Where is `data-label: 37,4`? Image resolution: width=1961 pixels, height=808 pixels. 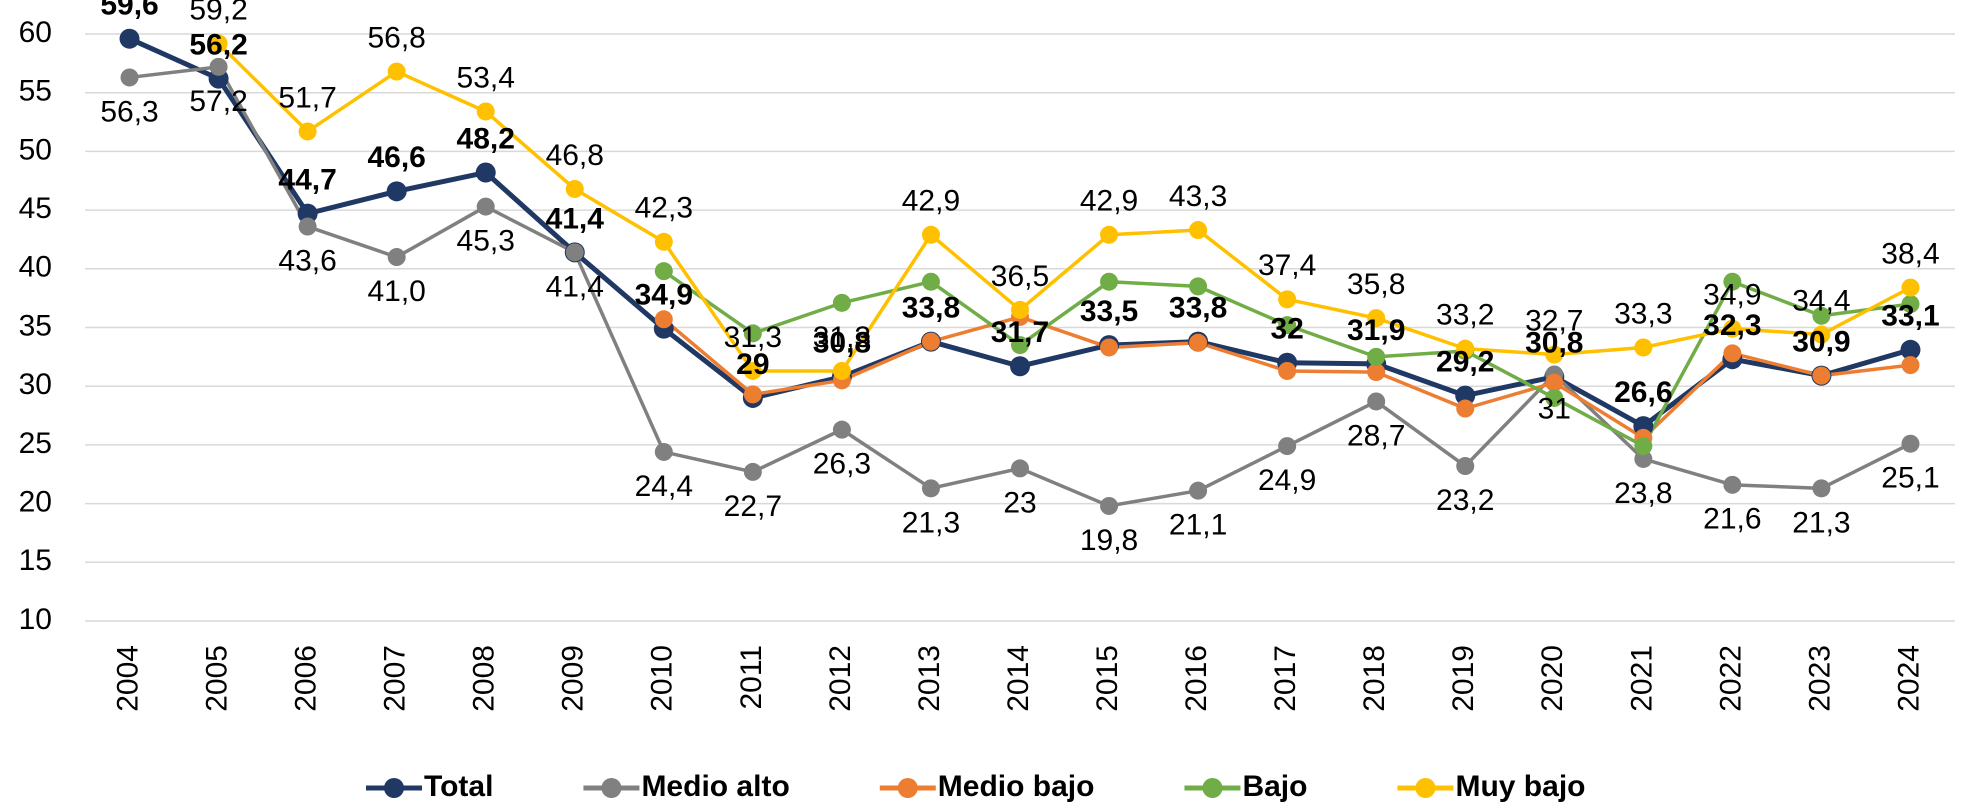 data-label: 37,4 is located at coordinates (1287, 265).